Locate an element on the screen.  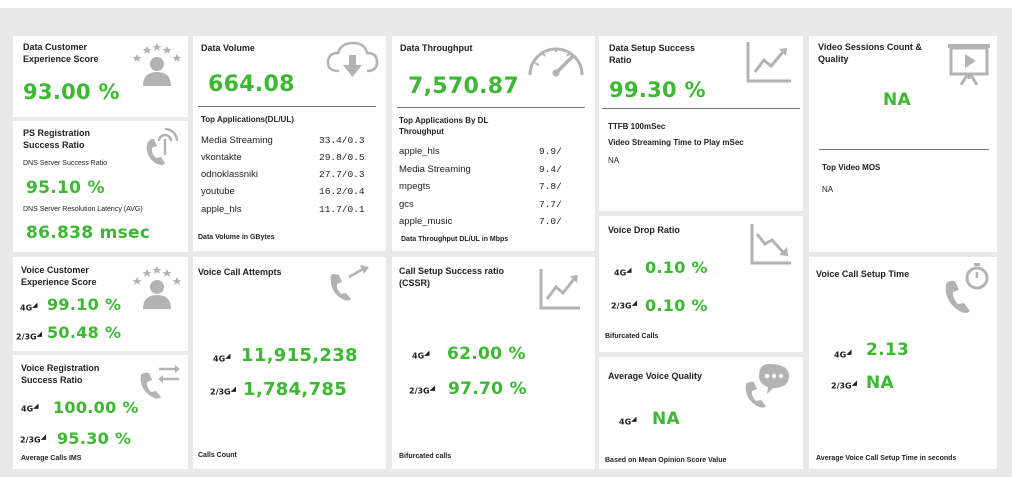
presentation-board-icon is located at coordinates (969, 63).